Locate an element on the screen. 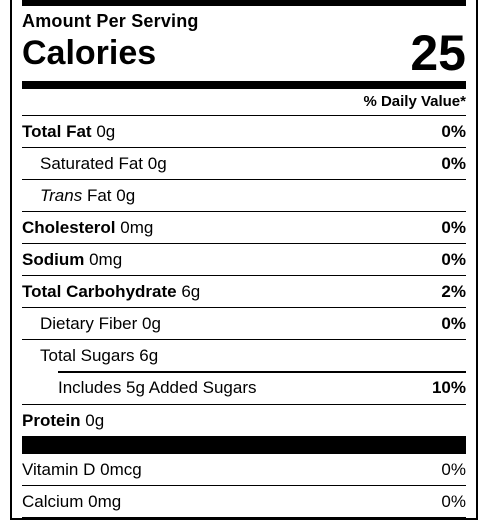 Image resolution: width=490 pixels, height=520 pixels. nutrient-row-cholesterol: Cholesterol 0mg 0% is located at coordinates (244, 228).